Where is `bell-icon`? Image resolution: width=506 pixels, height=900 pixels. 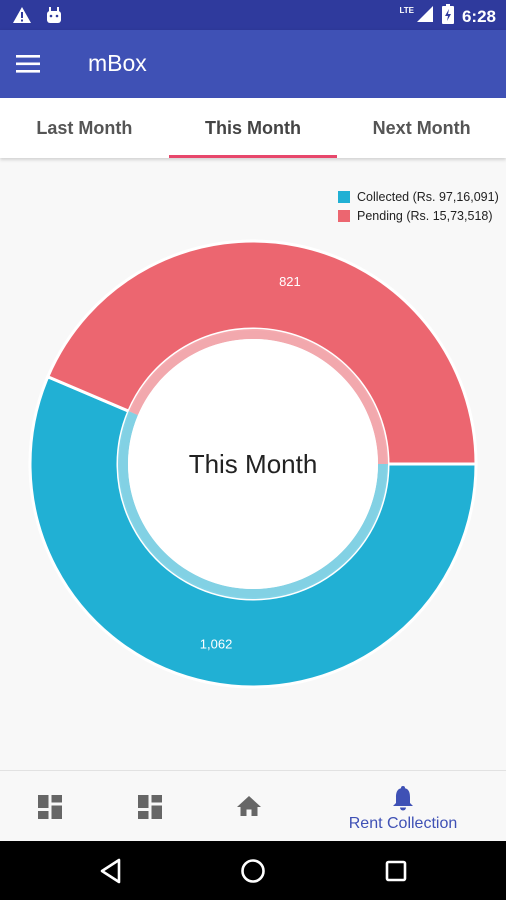
bell-icon is located at coordinates (403, 800).